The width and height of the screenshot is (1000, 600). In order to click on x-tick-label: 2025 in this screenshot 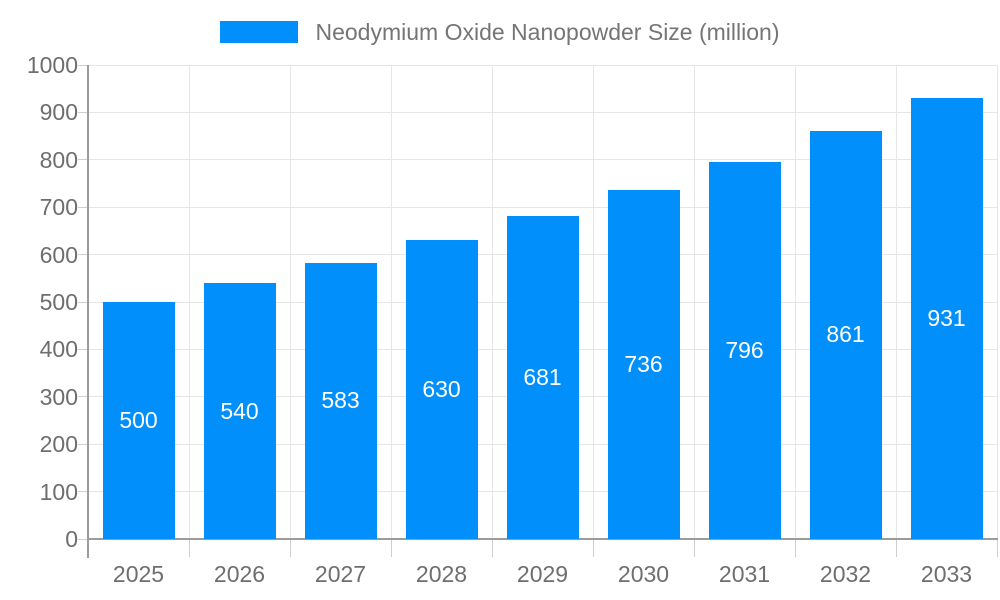, I will do `click(138, 574)`.